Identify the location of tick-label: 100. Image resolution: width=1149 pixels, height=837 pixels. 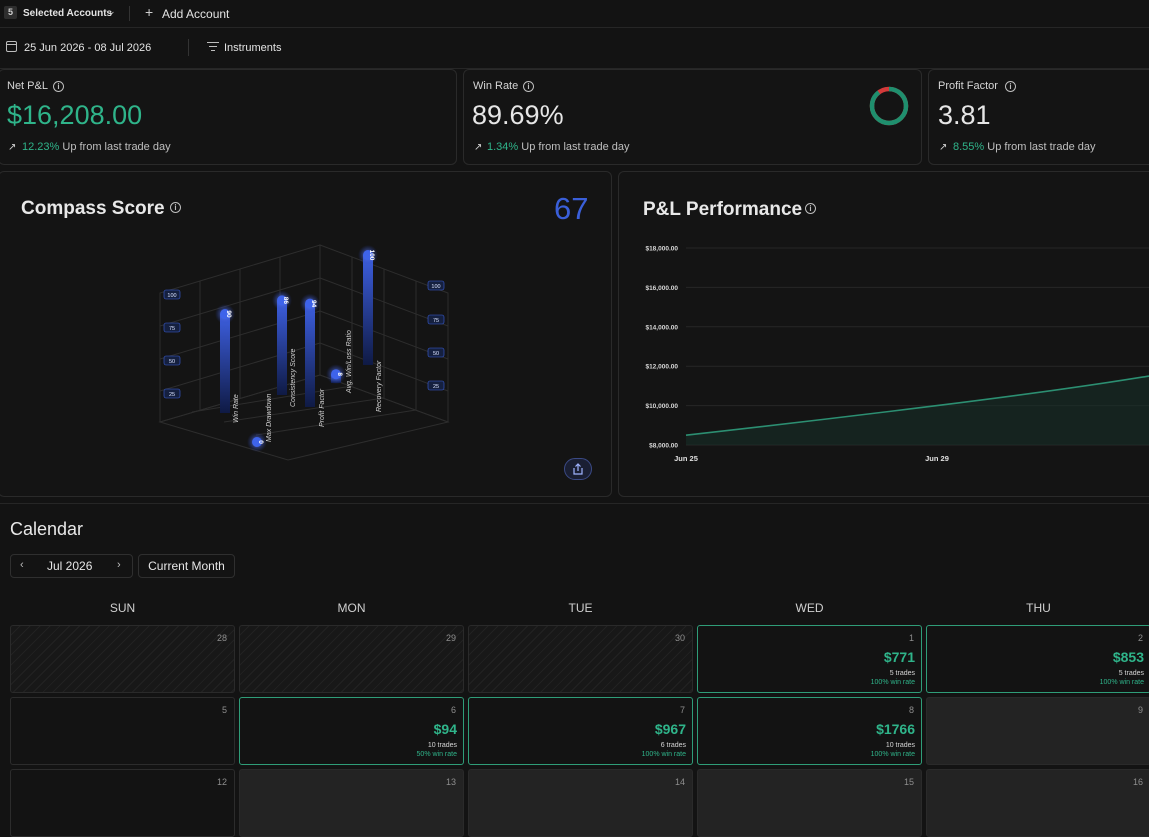
(435, 287).